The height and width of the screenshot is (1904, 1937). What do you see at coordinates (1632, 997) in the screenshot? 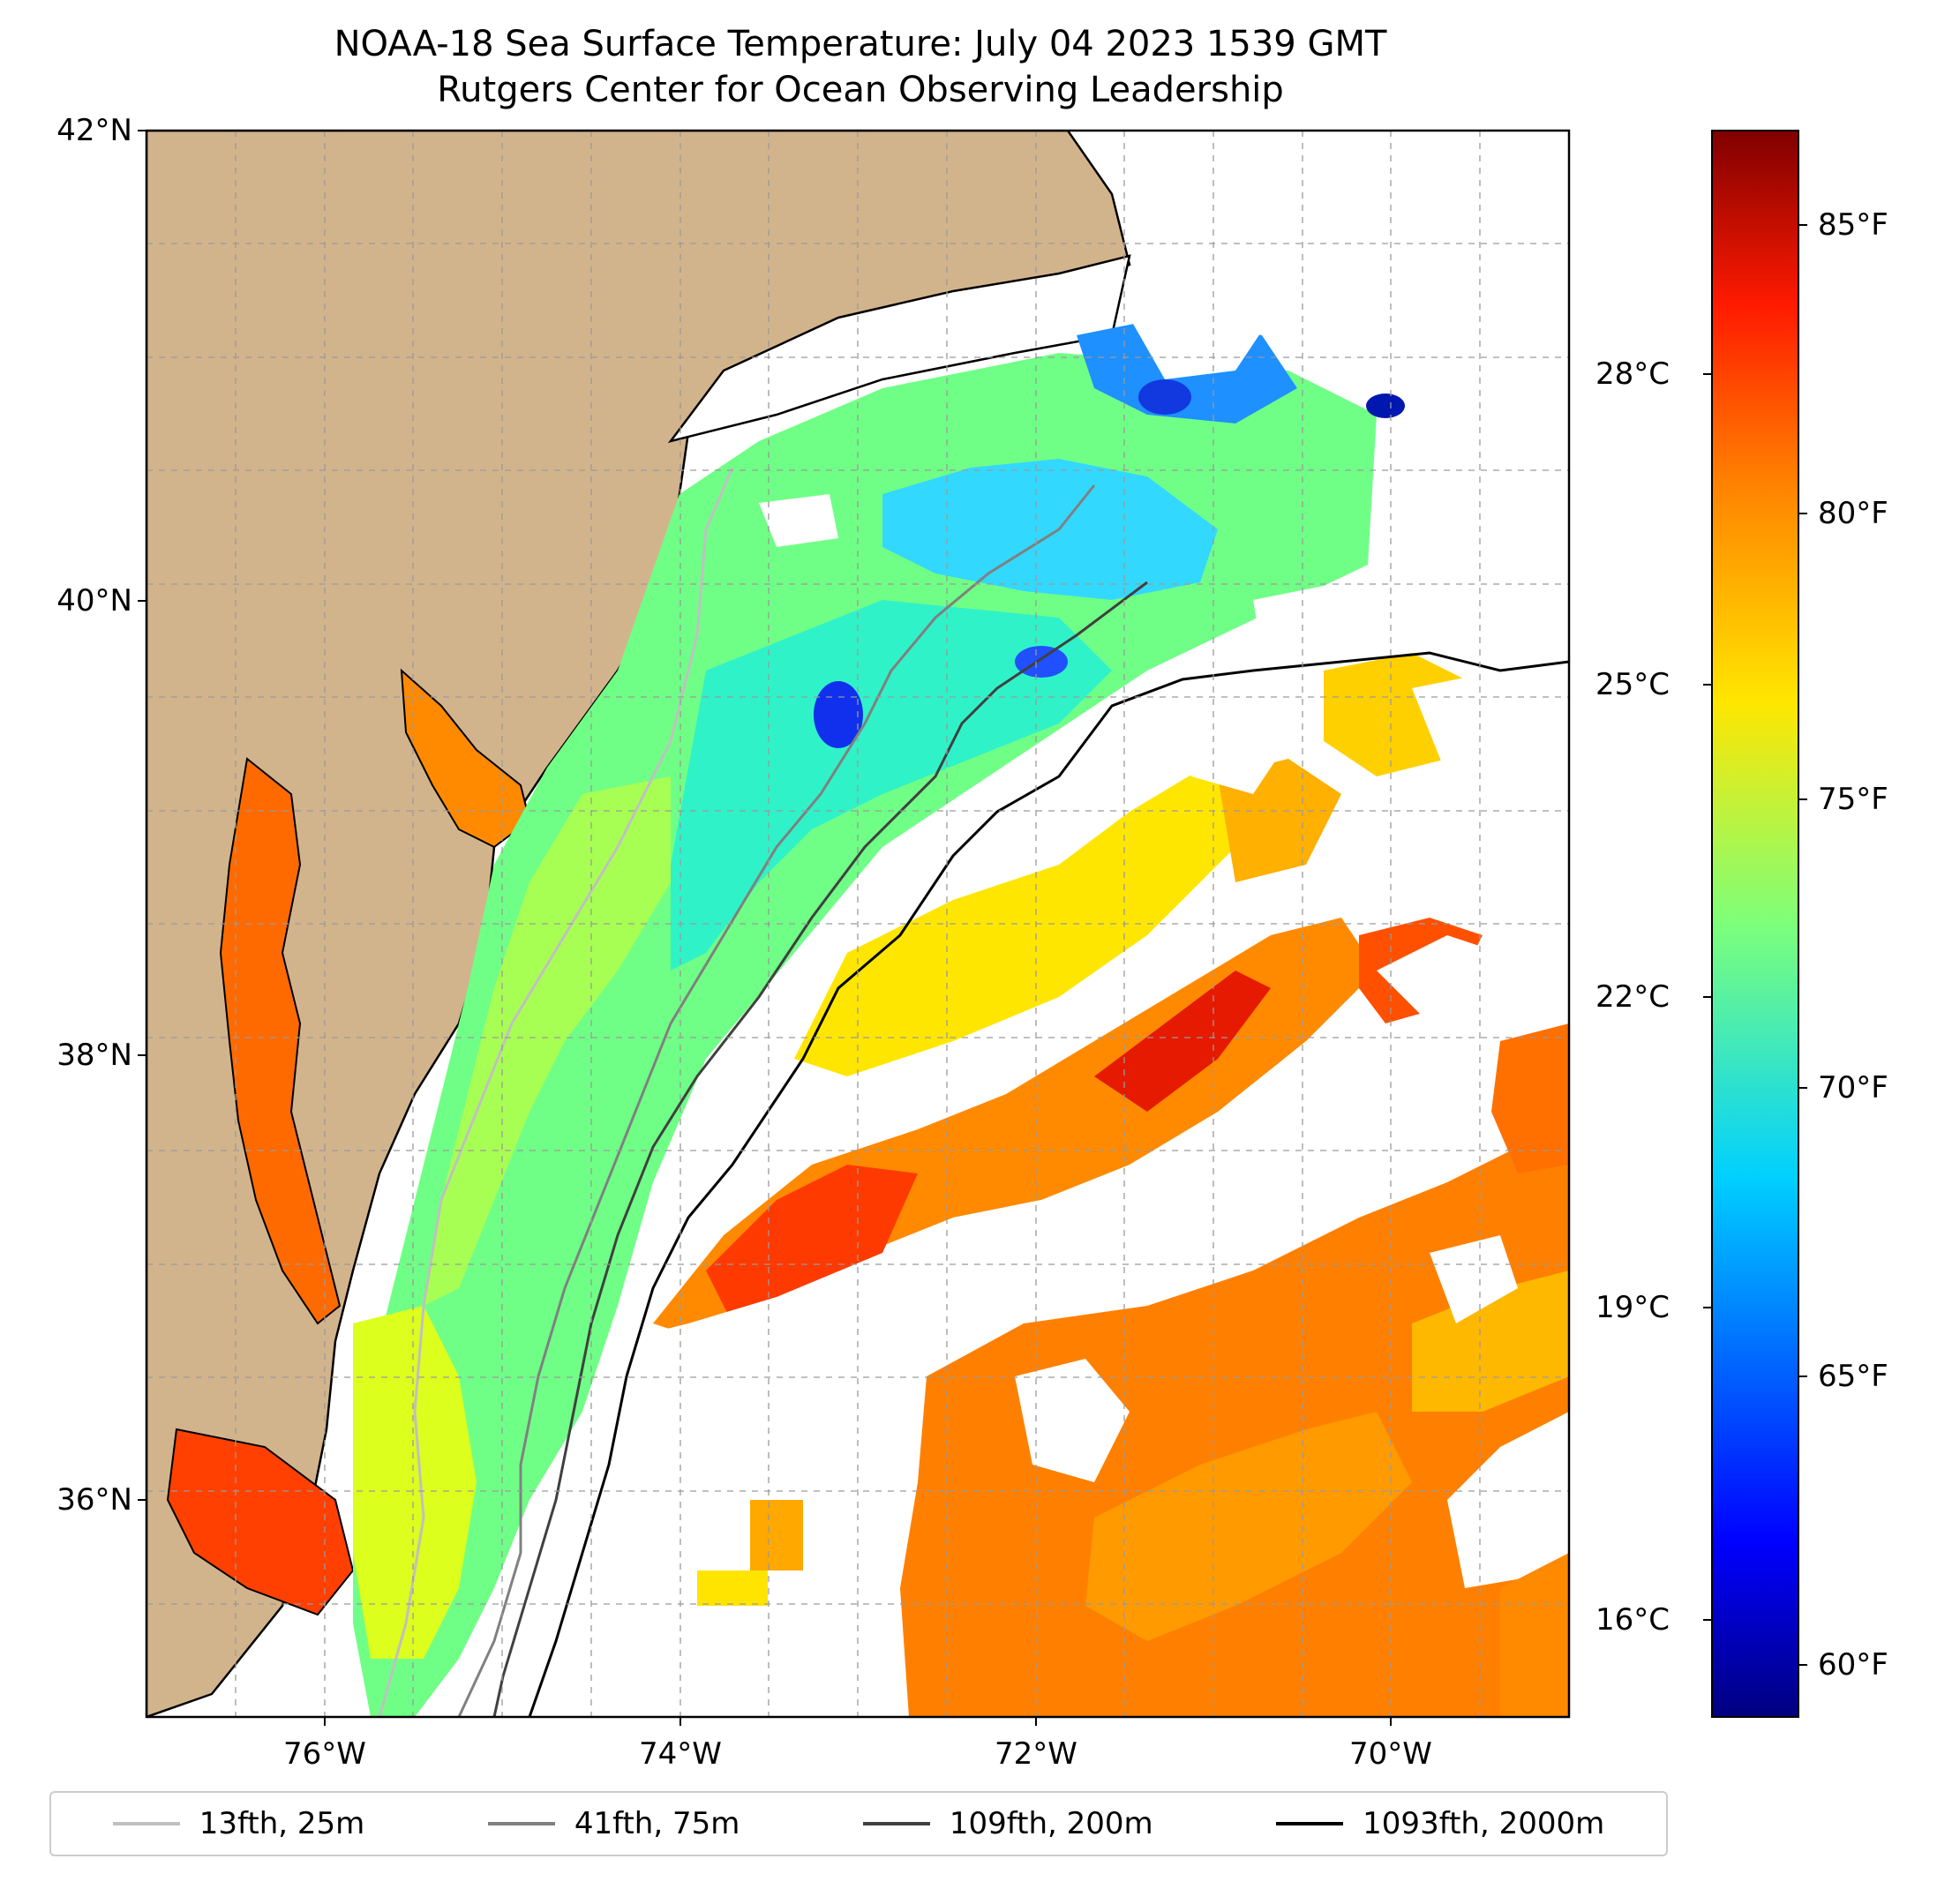
I see `cbar-c-22: 22°C` at bounding box center [1632, 997].